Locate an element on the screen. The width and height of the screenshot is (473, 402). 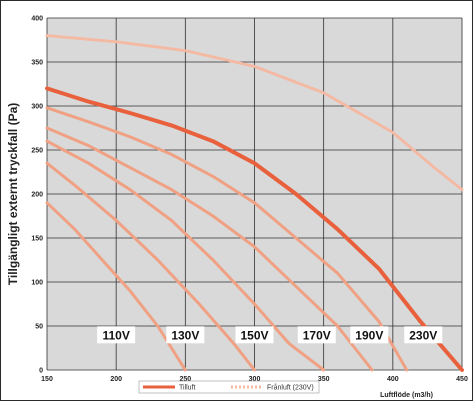
curve-110v is located at coordinates (116, 286).